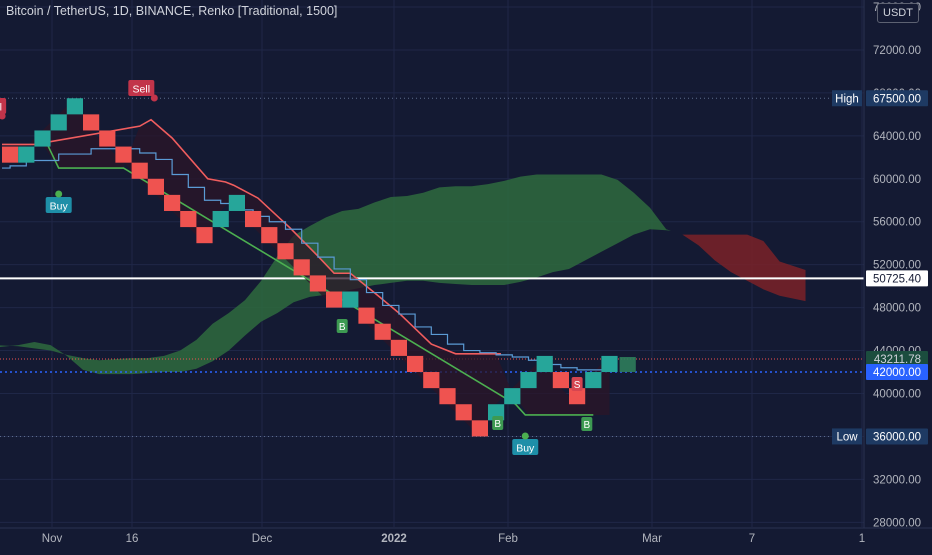  Describe the element at coordinates (394, 539) in the screenshot. I see `x-tick-label: 2022` at that location.